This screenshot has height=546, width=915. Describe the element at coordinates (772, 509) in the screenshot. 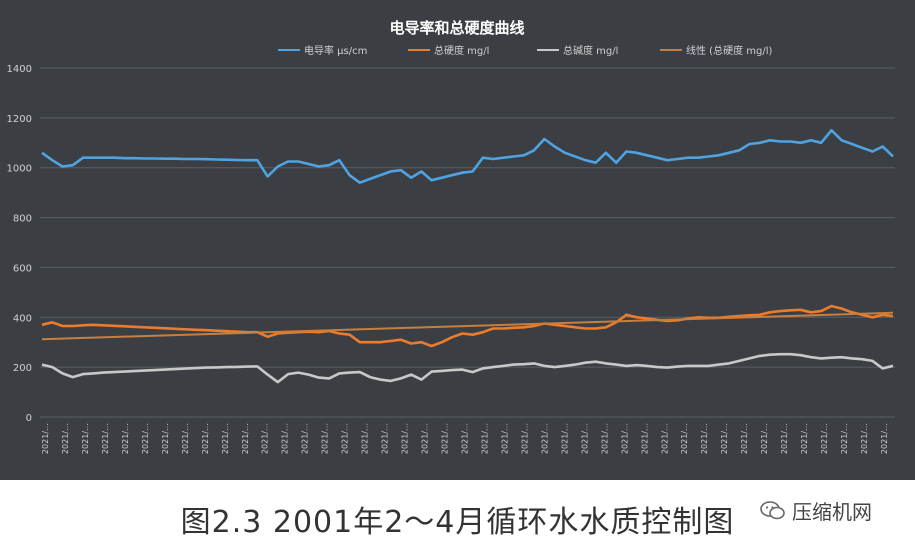

I see `wechat-icon` at that location.